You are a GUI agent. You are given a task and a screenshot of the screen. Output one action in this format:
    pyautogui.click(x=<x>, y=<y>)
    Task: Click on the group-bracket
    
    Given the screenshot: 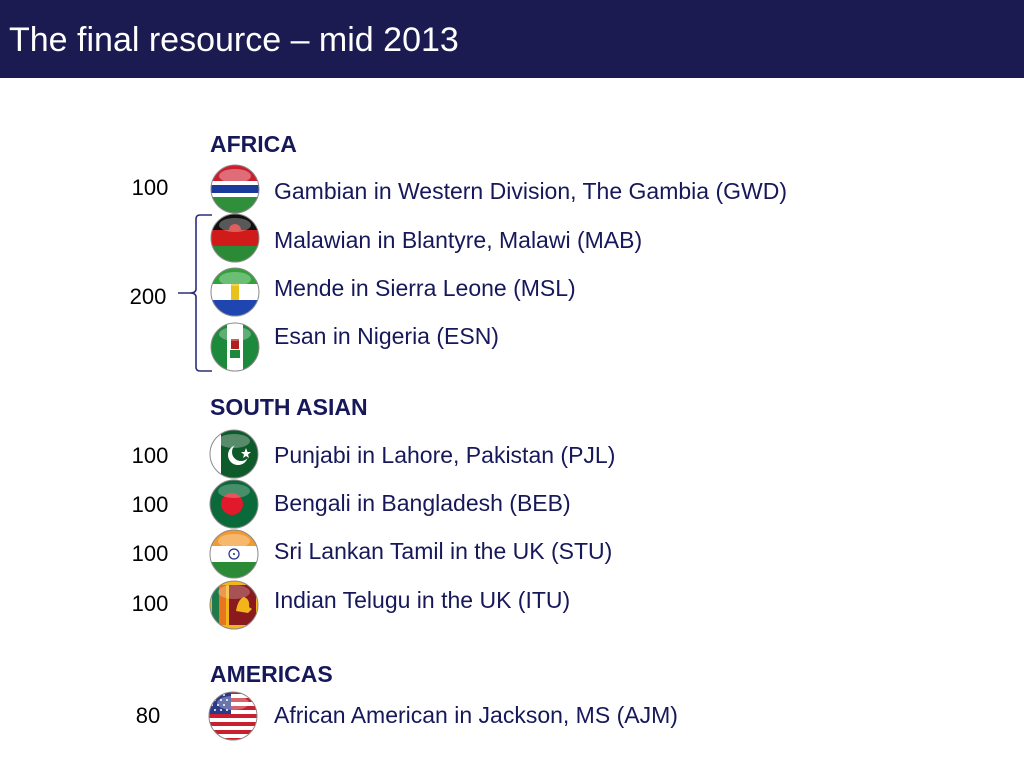 What is the action you would take?
    pyautogui.click(x=195, y=293)
    